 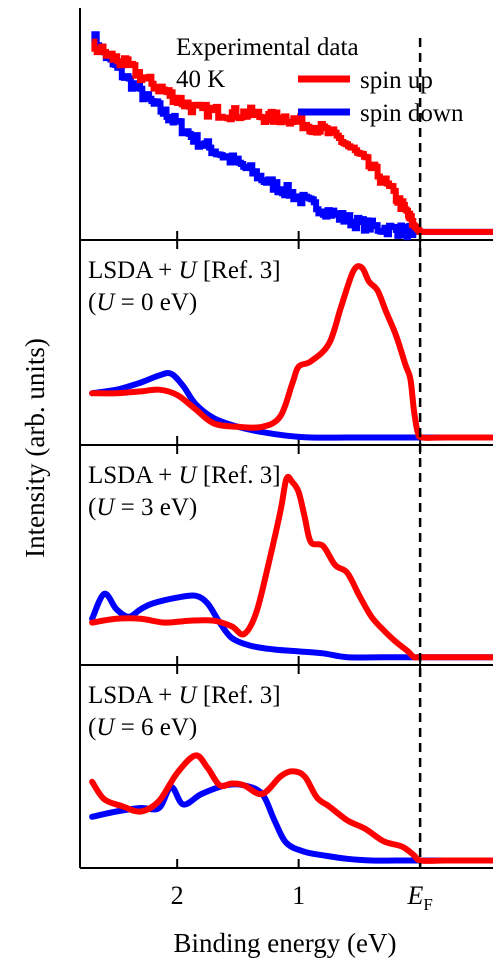 What do you see at coordinates (142, 507) in the screenshot?
I see `panel-label-line: (U = 3 eV)` at bounding box center [142, 507].